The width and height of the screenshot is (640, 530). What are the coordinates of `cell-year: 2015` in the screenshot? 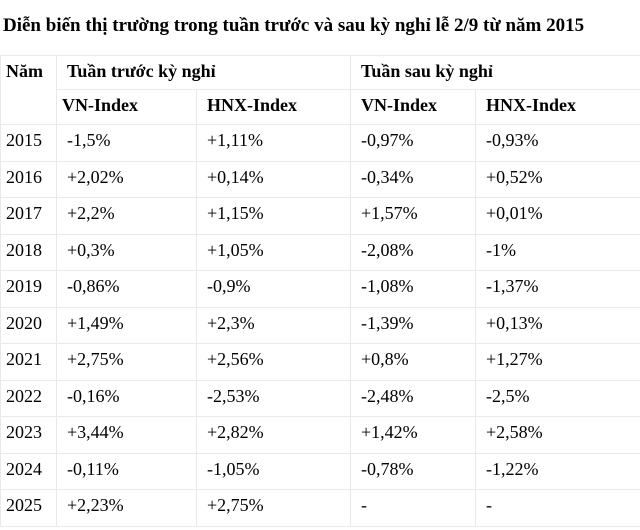 It's located at (28, 143).